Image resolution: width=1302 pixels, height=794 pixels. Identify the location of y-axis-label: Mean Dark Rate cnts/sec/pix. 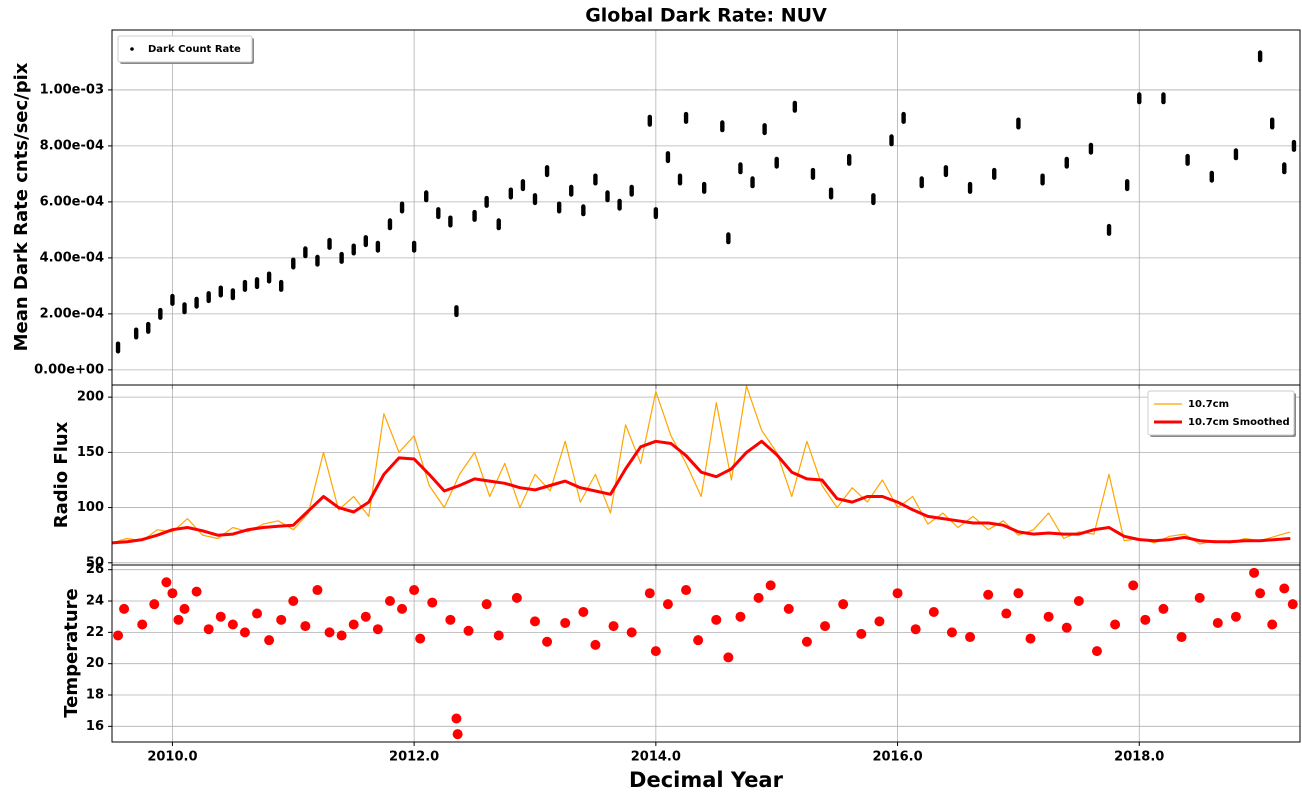
(21, 206).